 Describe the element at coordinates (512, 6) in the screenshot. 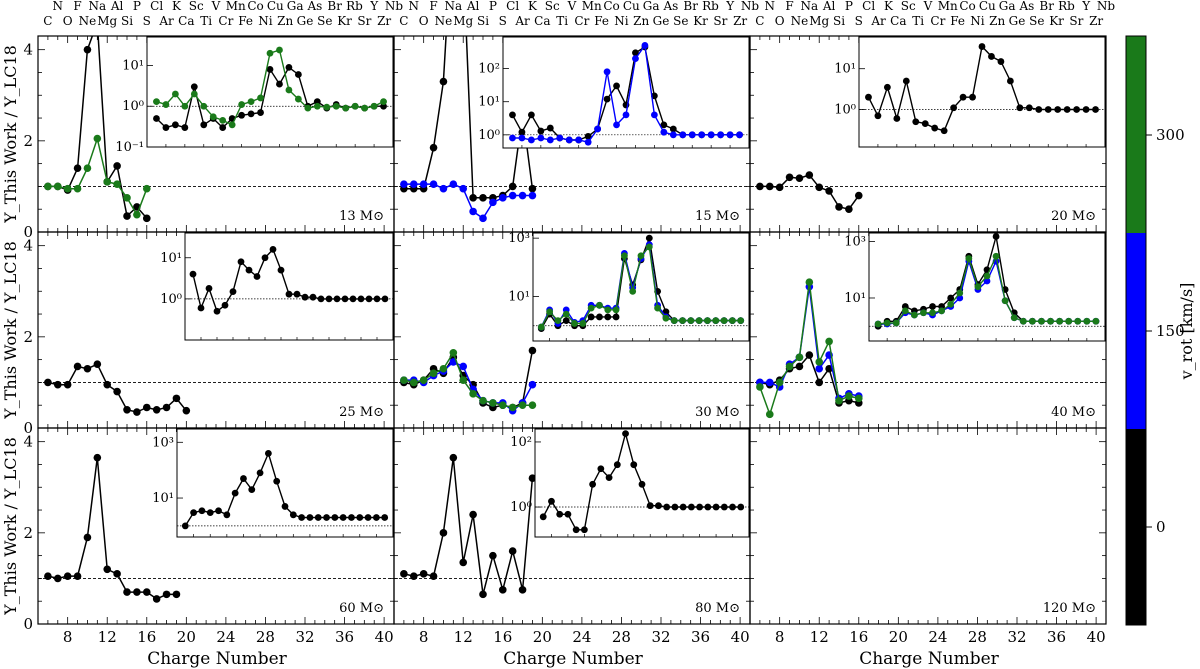

I see `element-label-top: Cl` at that location.